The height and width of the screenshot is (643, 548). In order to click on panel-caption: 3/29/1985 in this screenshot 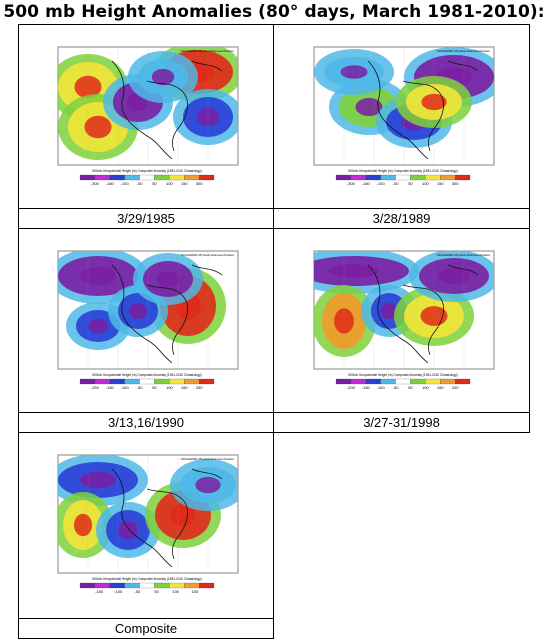, I will do `click(146, 218)`.